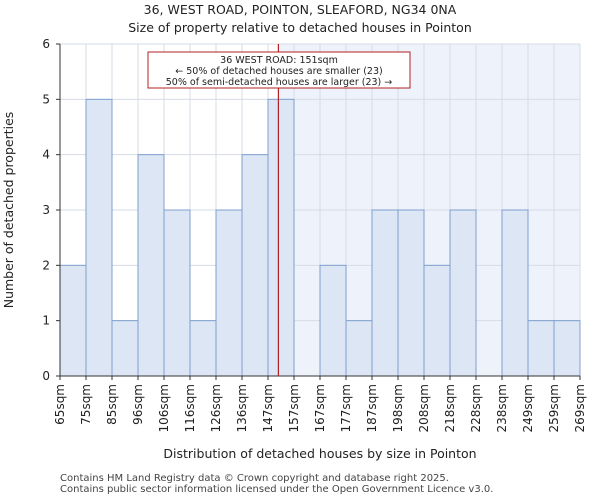  What do you see at coordinates (476, 408) in the screenshot?
I see `x-tick-label: 228sqm` at bounding box center [476, 408].